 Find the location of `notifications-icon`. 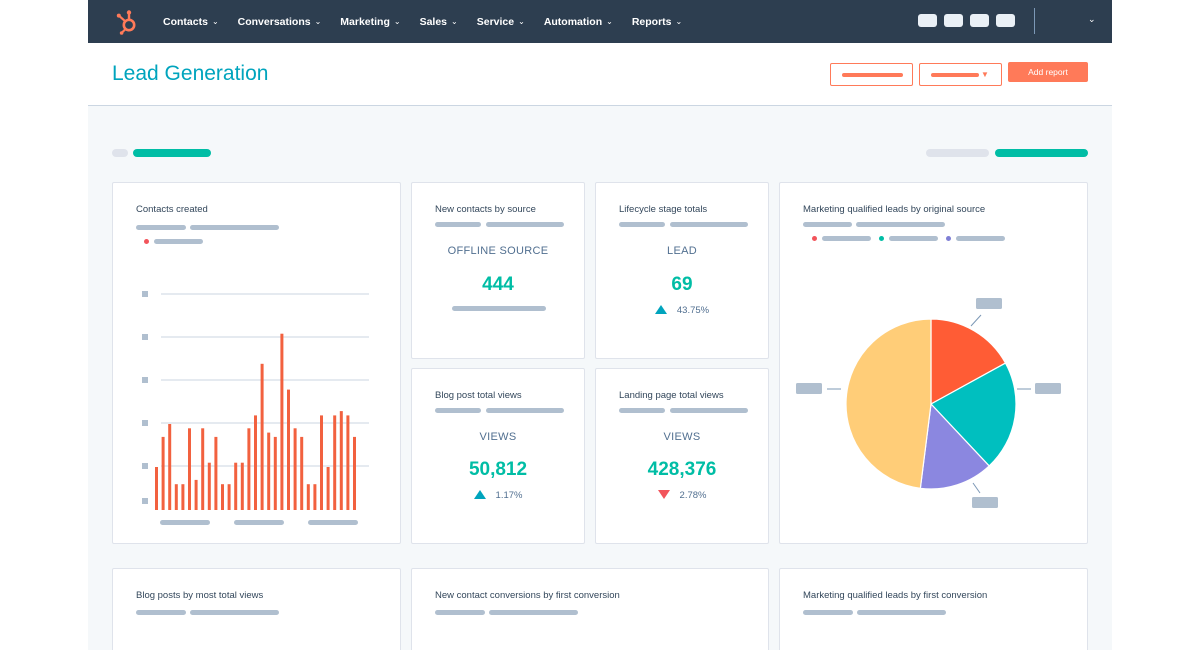

notifications-icon is located at coordinates (1005, 20).